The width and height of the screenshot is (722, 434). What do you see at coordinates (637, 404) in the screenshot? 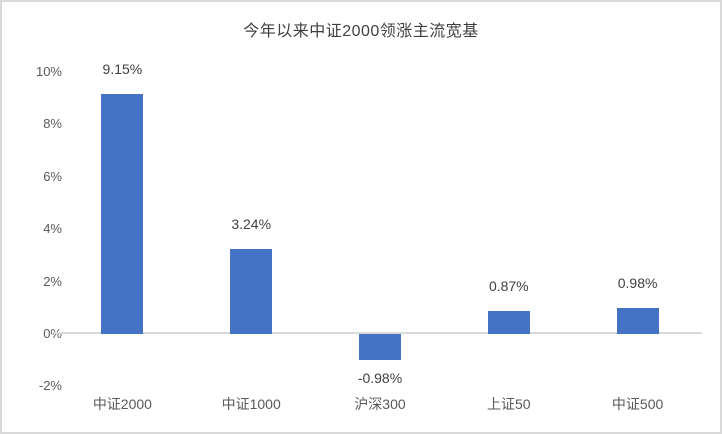
I see `x-category-label: 中证500` at bounding box center [637, 404].